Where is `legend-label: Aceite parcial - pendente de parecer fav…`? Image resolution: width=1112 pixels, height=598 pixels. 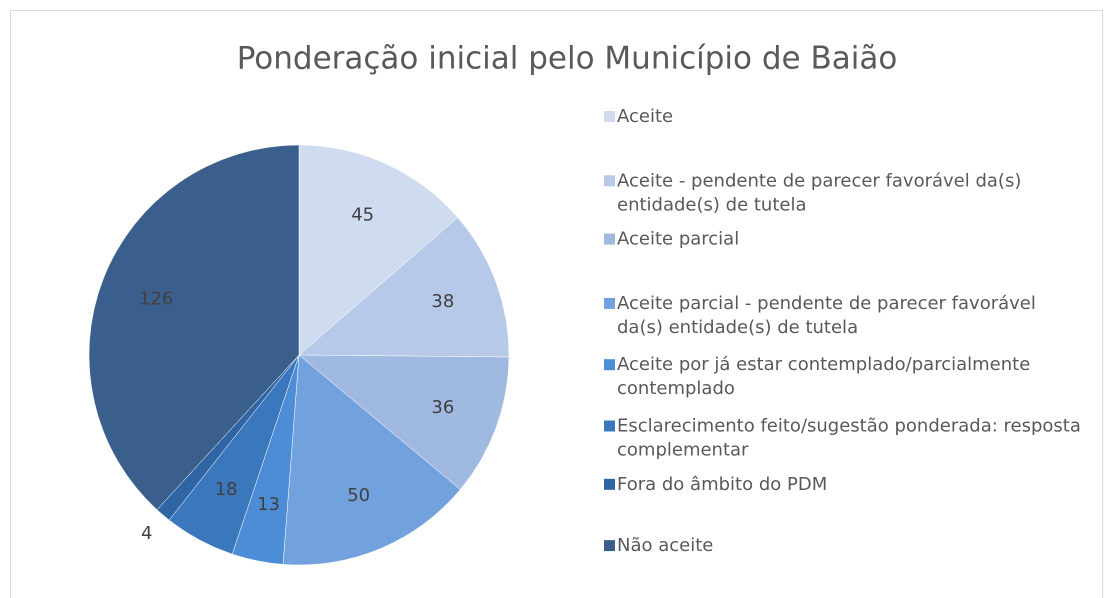 legend-label: Aceite parcial - pendente de parecer fav… is located at coordinates (829, 315).